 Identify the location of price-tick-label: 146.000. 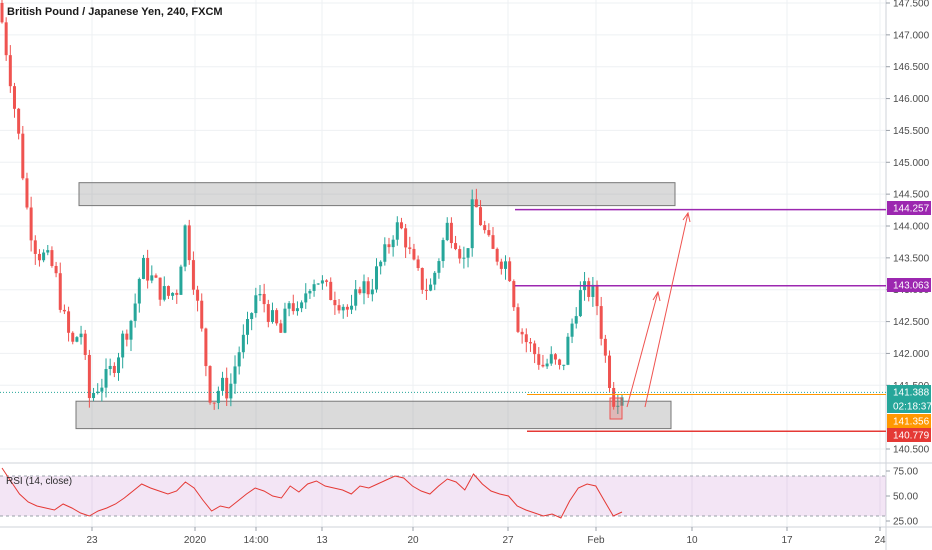
(911, 99).